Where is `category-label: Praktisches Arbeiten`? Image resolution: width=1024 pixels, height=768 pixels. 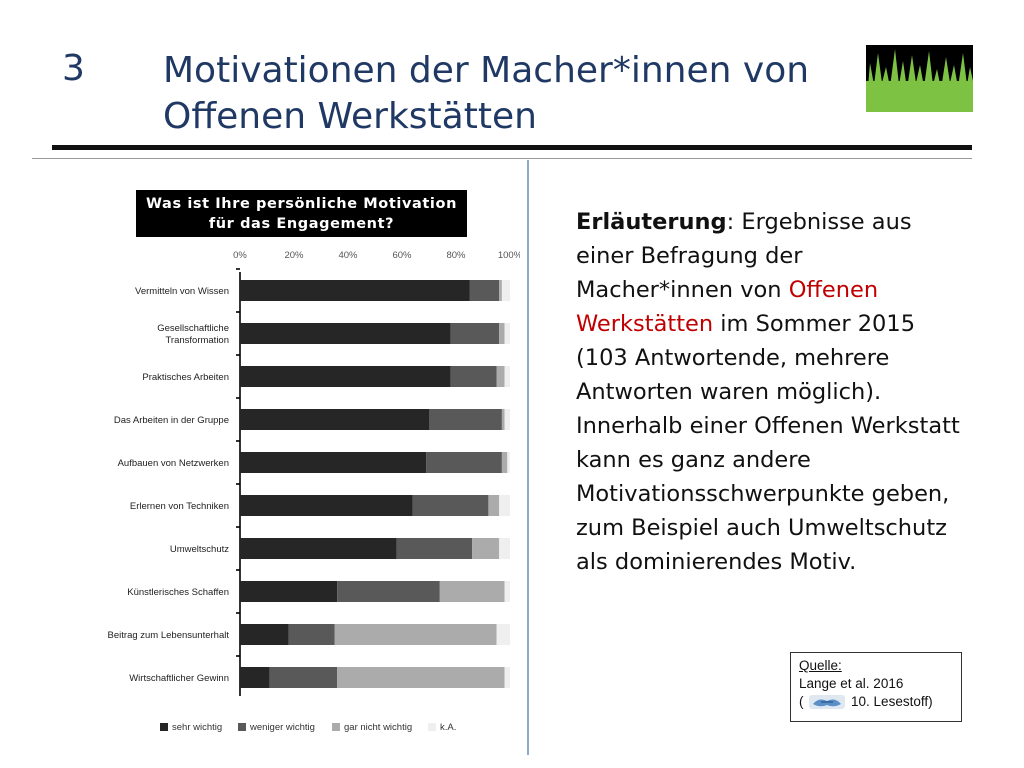 category-label: Praktisches Arbeiten is located at coordinates (185, 377).